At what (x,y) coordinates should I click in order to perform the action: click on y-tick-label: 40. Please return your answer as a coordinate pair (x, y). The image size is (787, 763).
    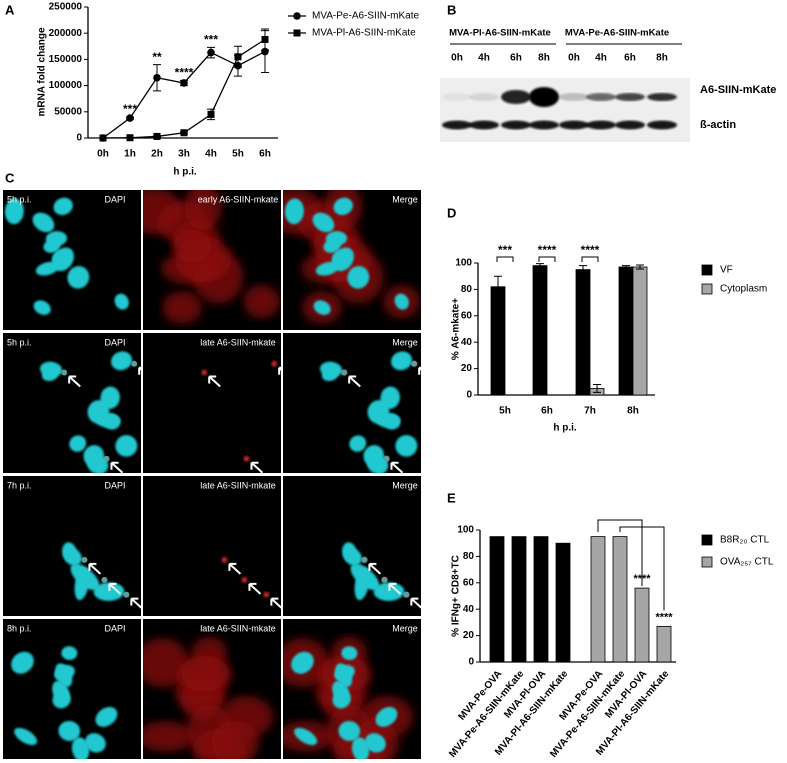
    Looking at the image, I should click on (469, 609).